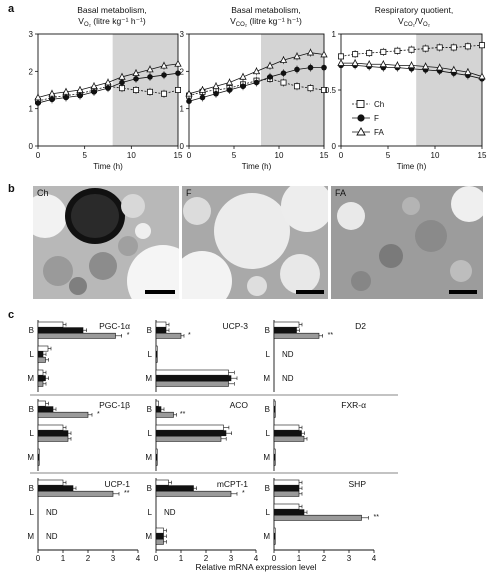 The height and width of the screenshot is (576, 504). I want to click on gene-name: PGC-1α, so click(114, 326).